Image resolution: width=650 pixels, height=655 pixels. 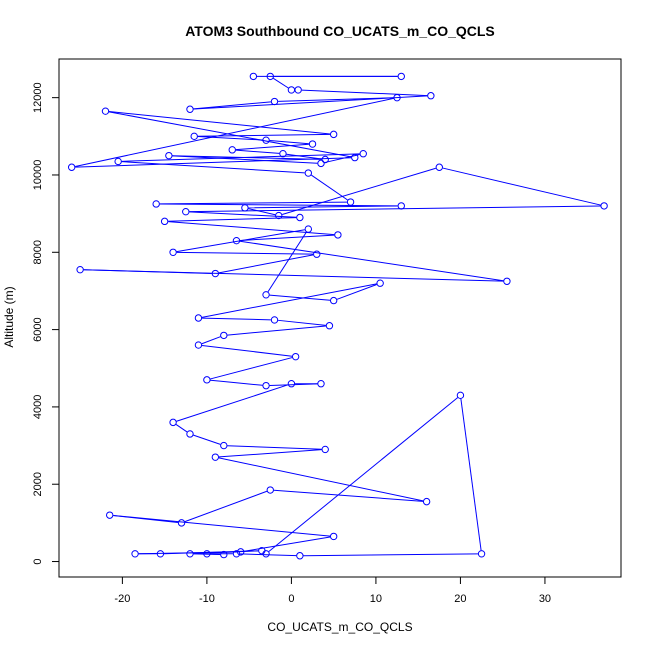 What do you see at coordinates (38, 561) in the screenshot?
I see `y-tick-label: 0` at bounding box center [38, 561].